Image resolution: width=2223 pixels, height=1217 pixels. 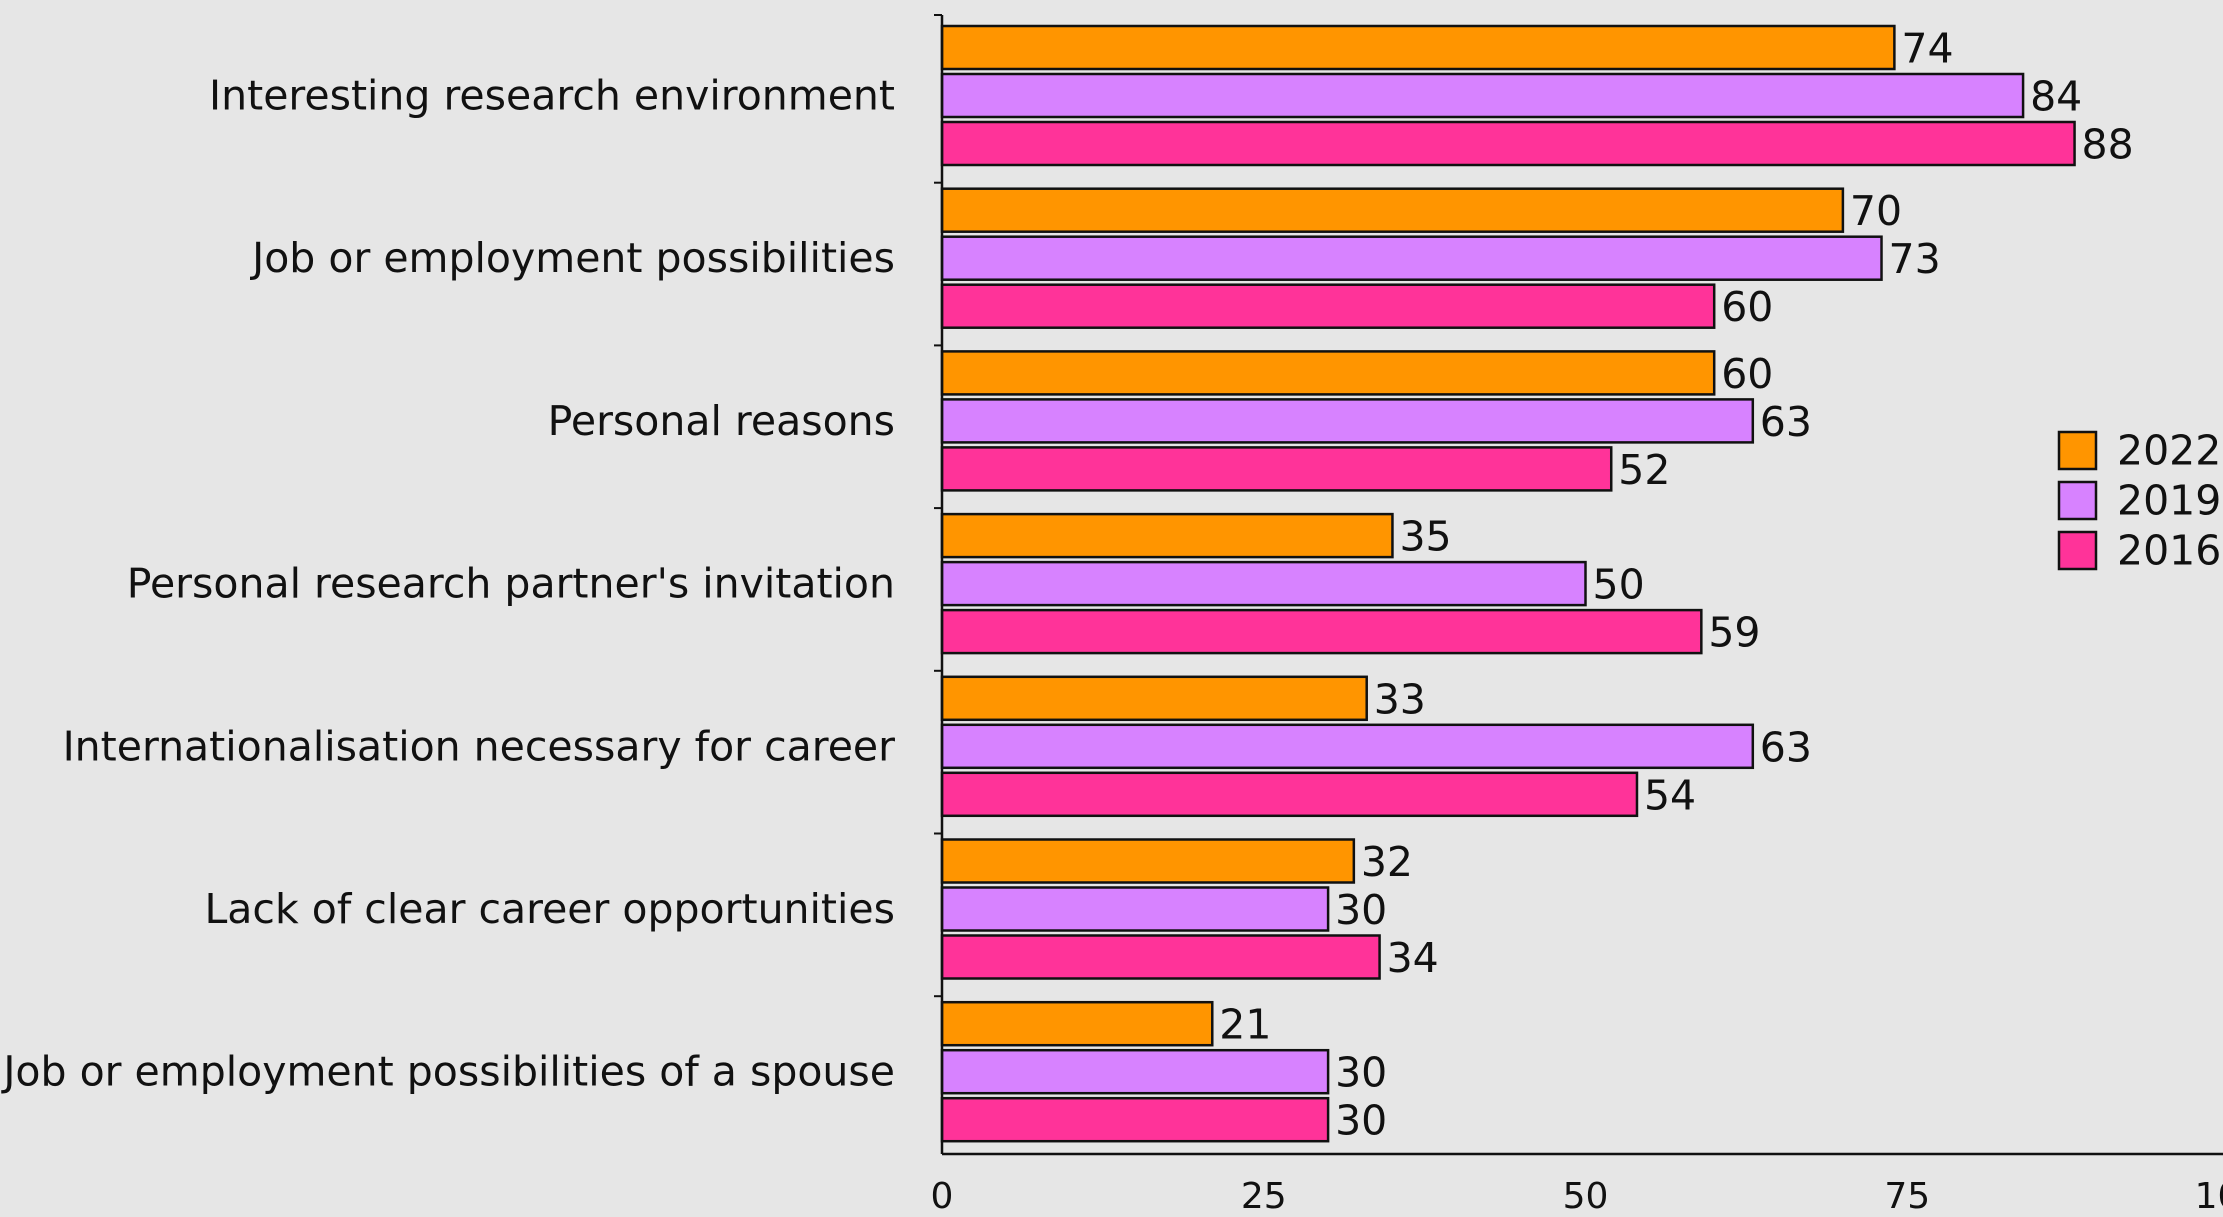 I want to click on bar-value-label: 33, so click(x=1400, y=699).